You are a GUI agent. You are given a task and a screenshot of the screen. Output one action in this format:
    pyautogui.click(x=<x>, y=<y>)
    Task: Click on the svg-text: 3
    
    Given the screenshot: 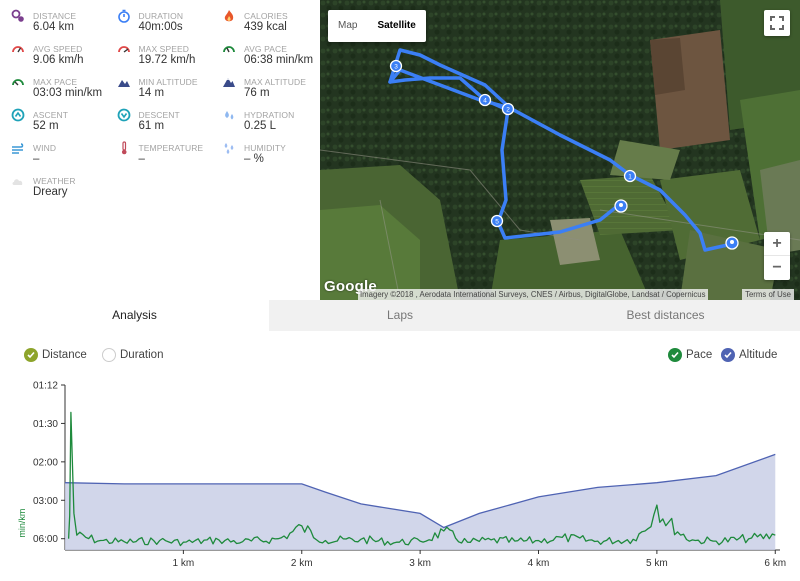 What is the action you would take?
    pyautogui.click(x=396, y=67)
    